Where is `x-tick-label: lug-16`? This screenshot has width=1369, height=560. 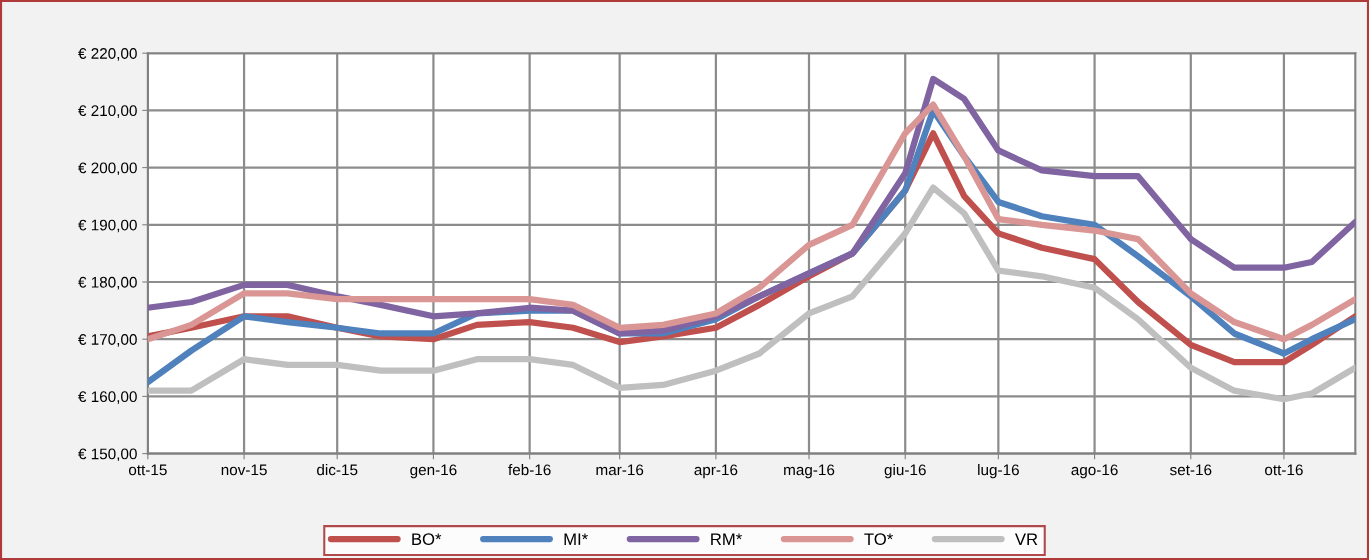 x-tick-label: lug-16 is located at coordinates (998, 471).